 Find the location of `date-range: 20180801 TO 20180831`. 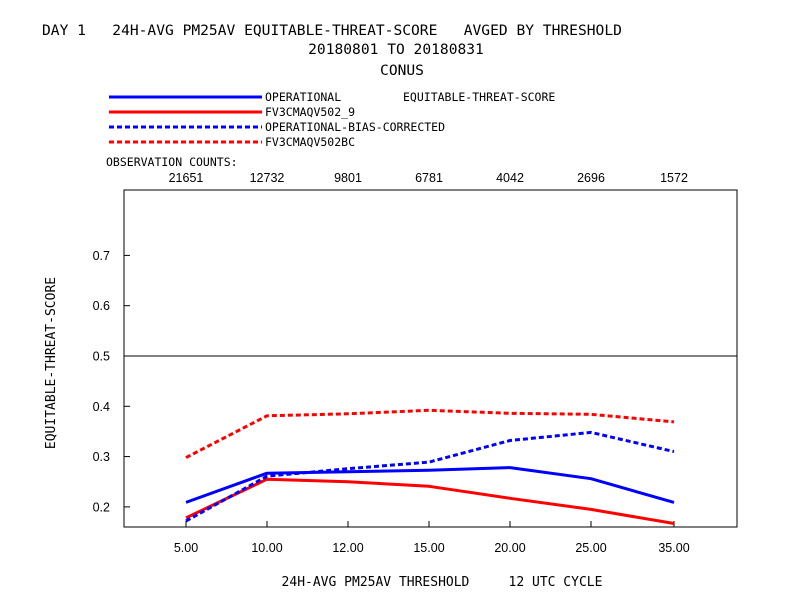

date-range: 20180801 TO 20180831 is located at coordinates (396, 49).